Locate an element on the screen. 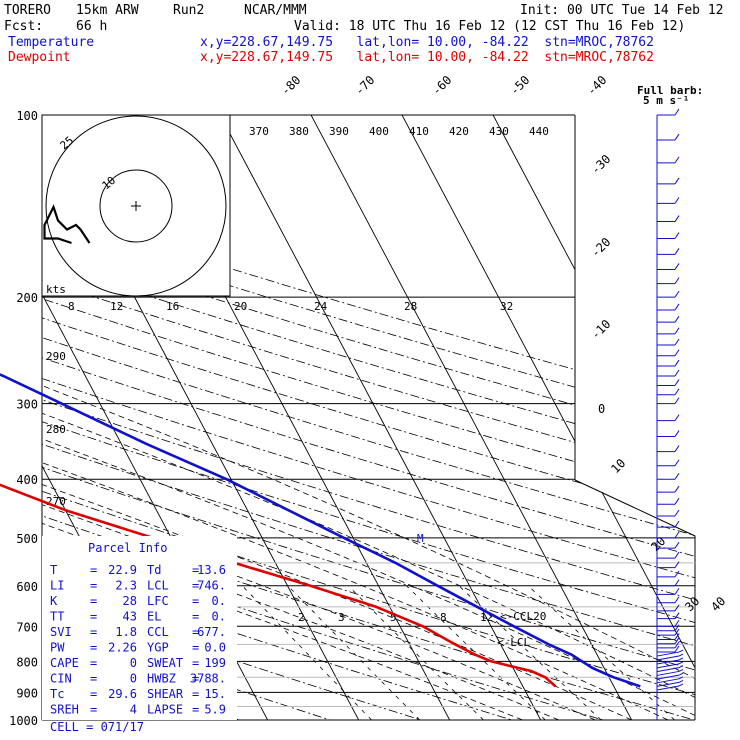  parcel-key: K is located at coordinates (54, 601).